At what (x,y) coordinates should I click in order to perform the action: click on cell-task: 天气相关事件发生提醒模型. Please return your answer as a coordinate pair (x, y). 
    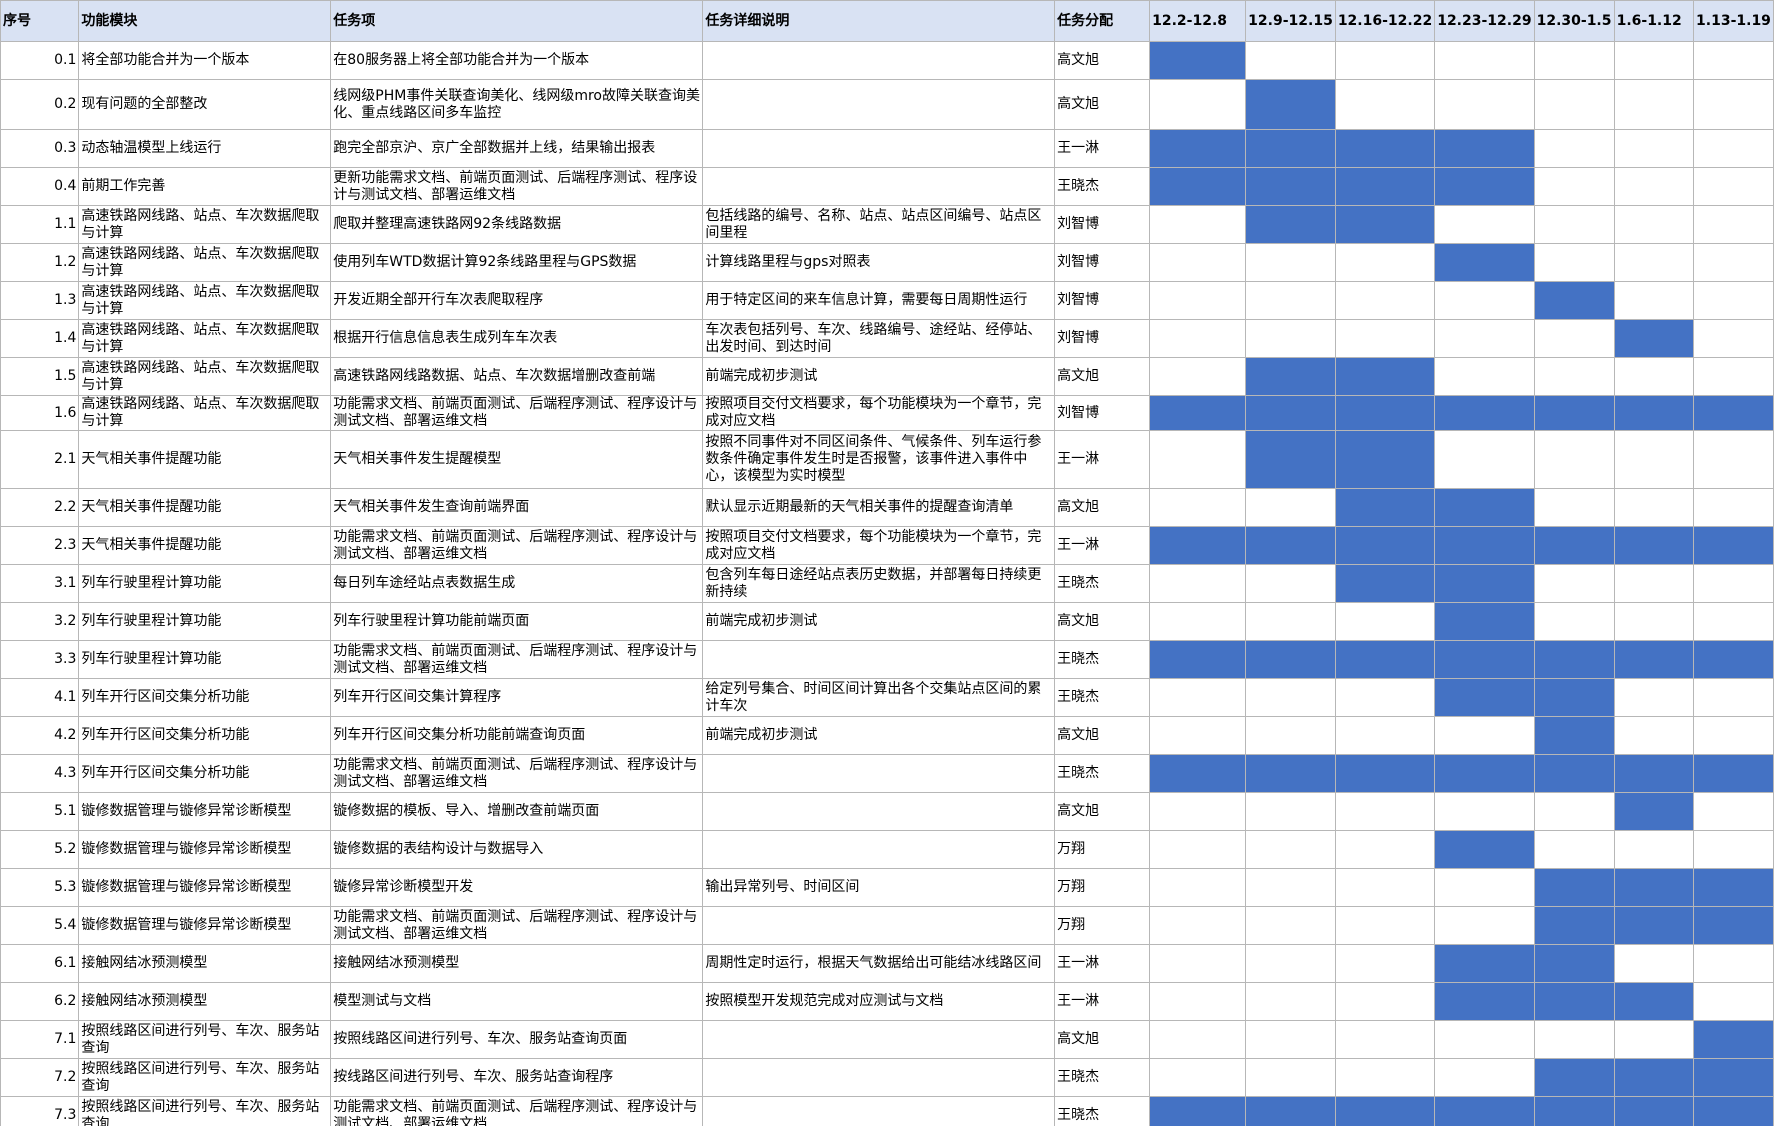
    Looking at the image, I should click on (517, 459).